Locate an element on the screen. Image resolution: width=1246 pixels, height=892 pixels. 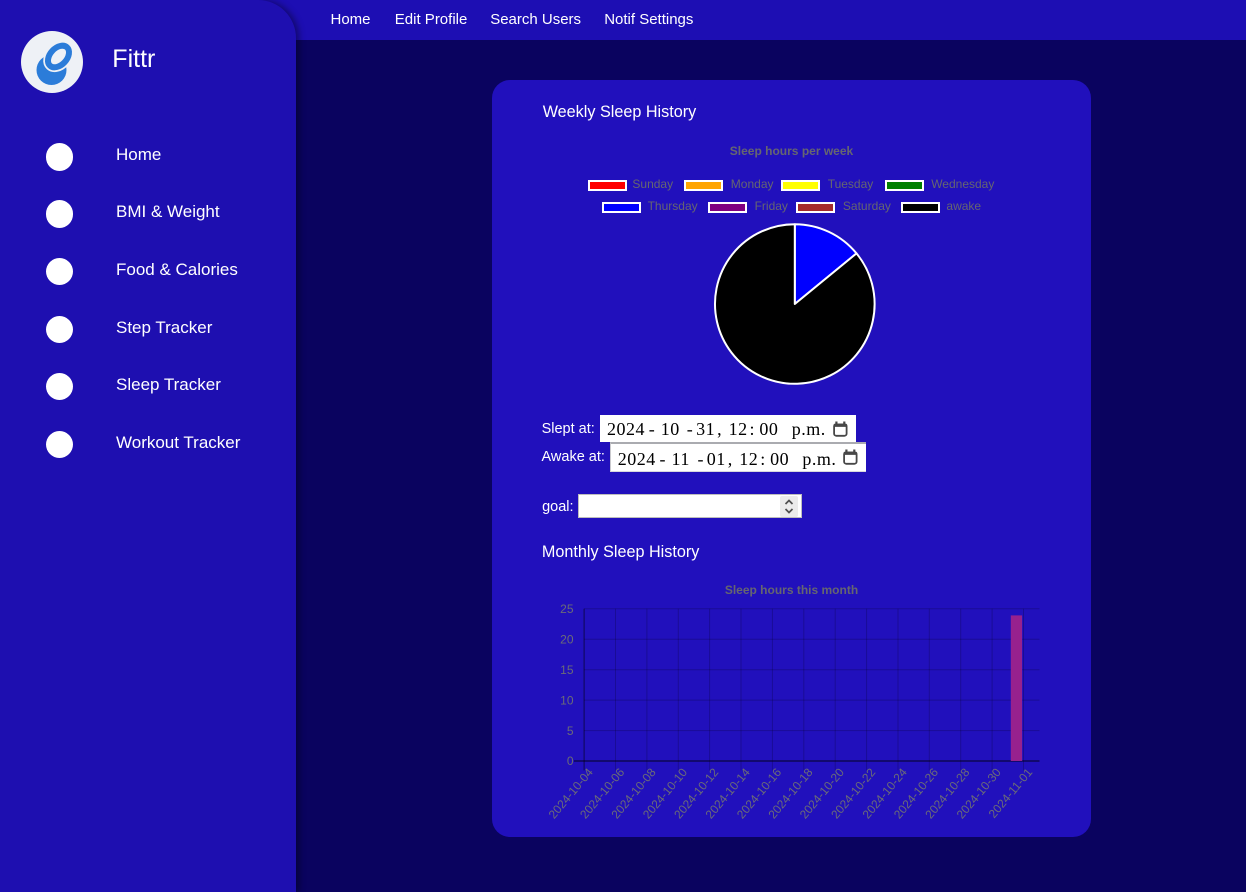
svg-text: 5 is located at coordinates (570, 731).